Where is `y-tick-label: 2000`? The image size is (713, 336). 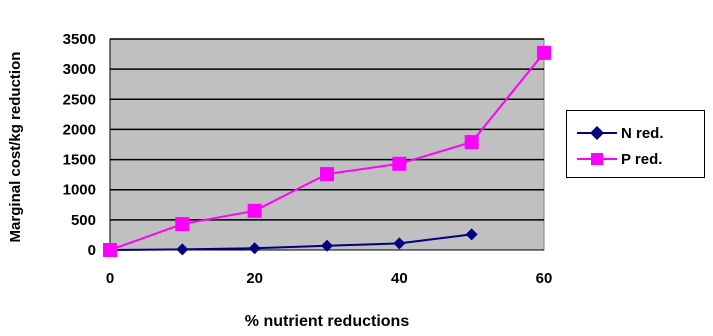
y-tick-label: 2000 is located at coordinates (79, 129).